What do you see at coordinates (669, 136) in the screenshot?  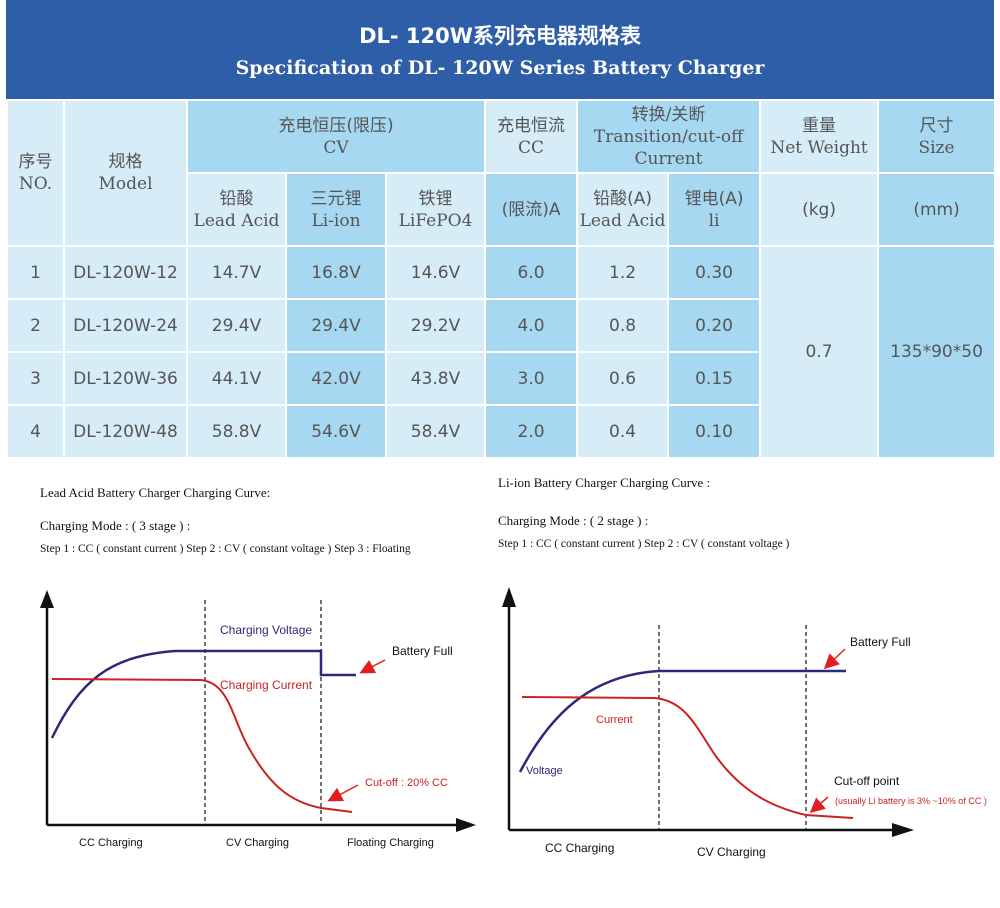 I see `header-transition: 转换/关断 Transition/cut-off Current` at bounding box center [669, 136].